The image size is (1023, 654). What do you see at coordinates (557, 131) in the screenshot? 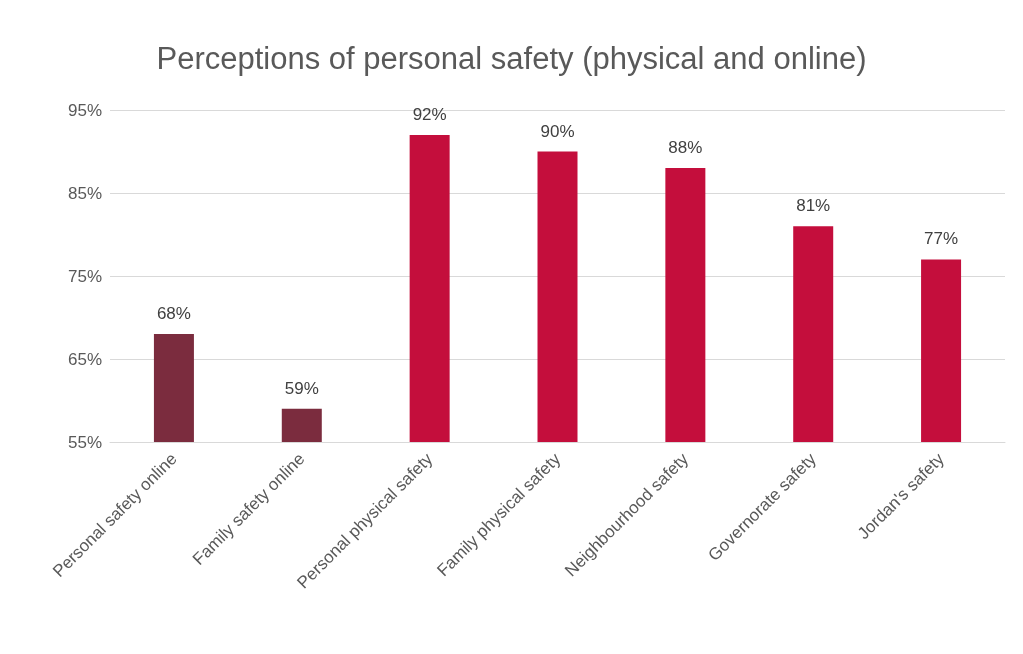
I see `data-label: 90%` at bounding box center [557, 131].